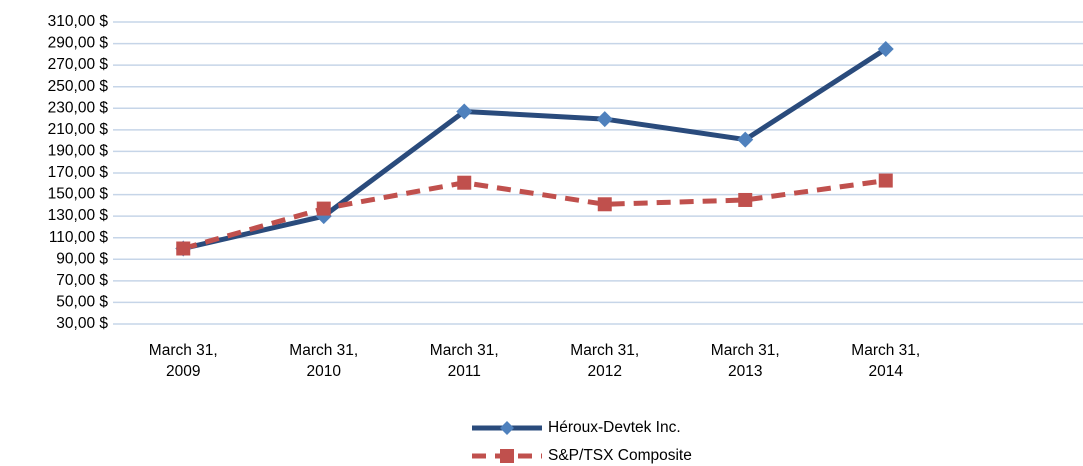 The image size is (1083, 466). What do you see at coordinates (78, 21) in the screenshot?
I see `y-tick-label: 310,00 $` at bounding box center [78, 21].